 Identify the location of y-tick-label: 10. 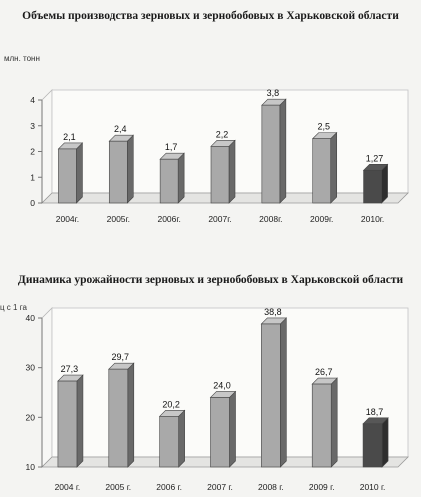
(31, 467).